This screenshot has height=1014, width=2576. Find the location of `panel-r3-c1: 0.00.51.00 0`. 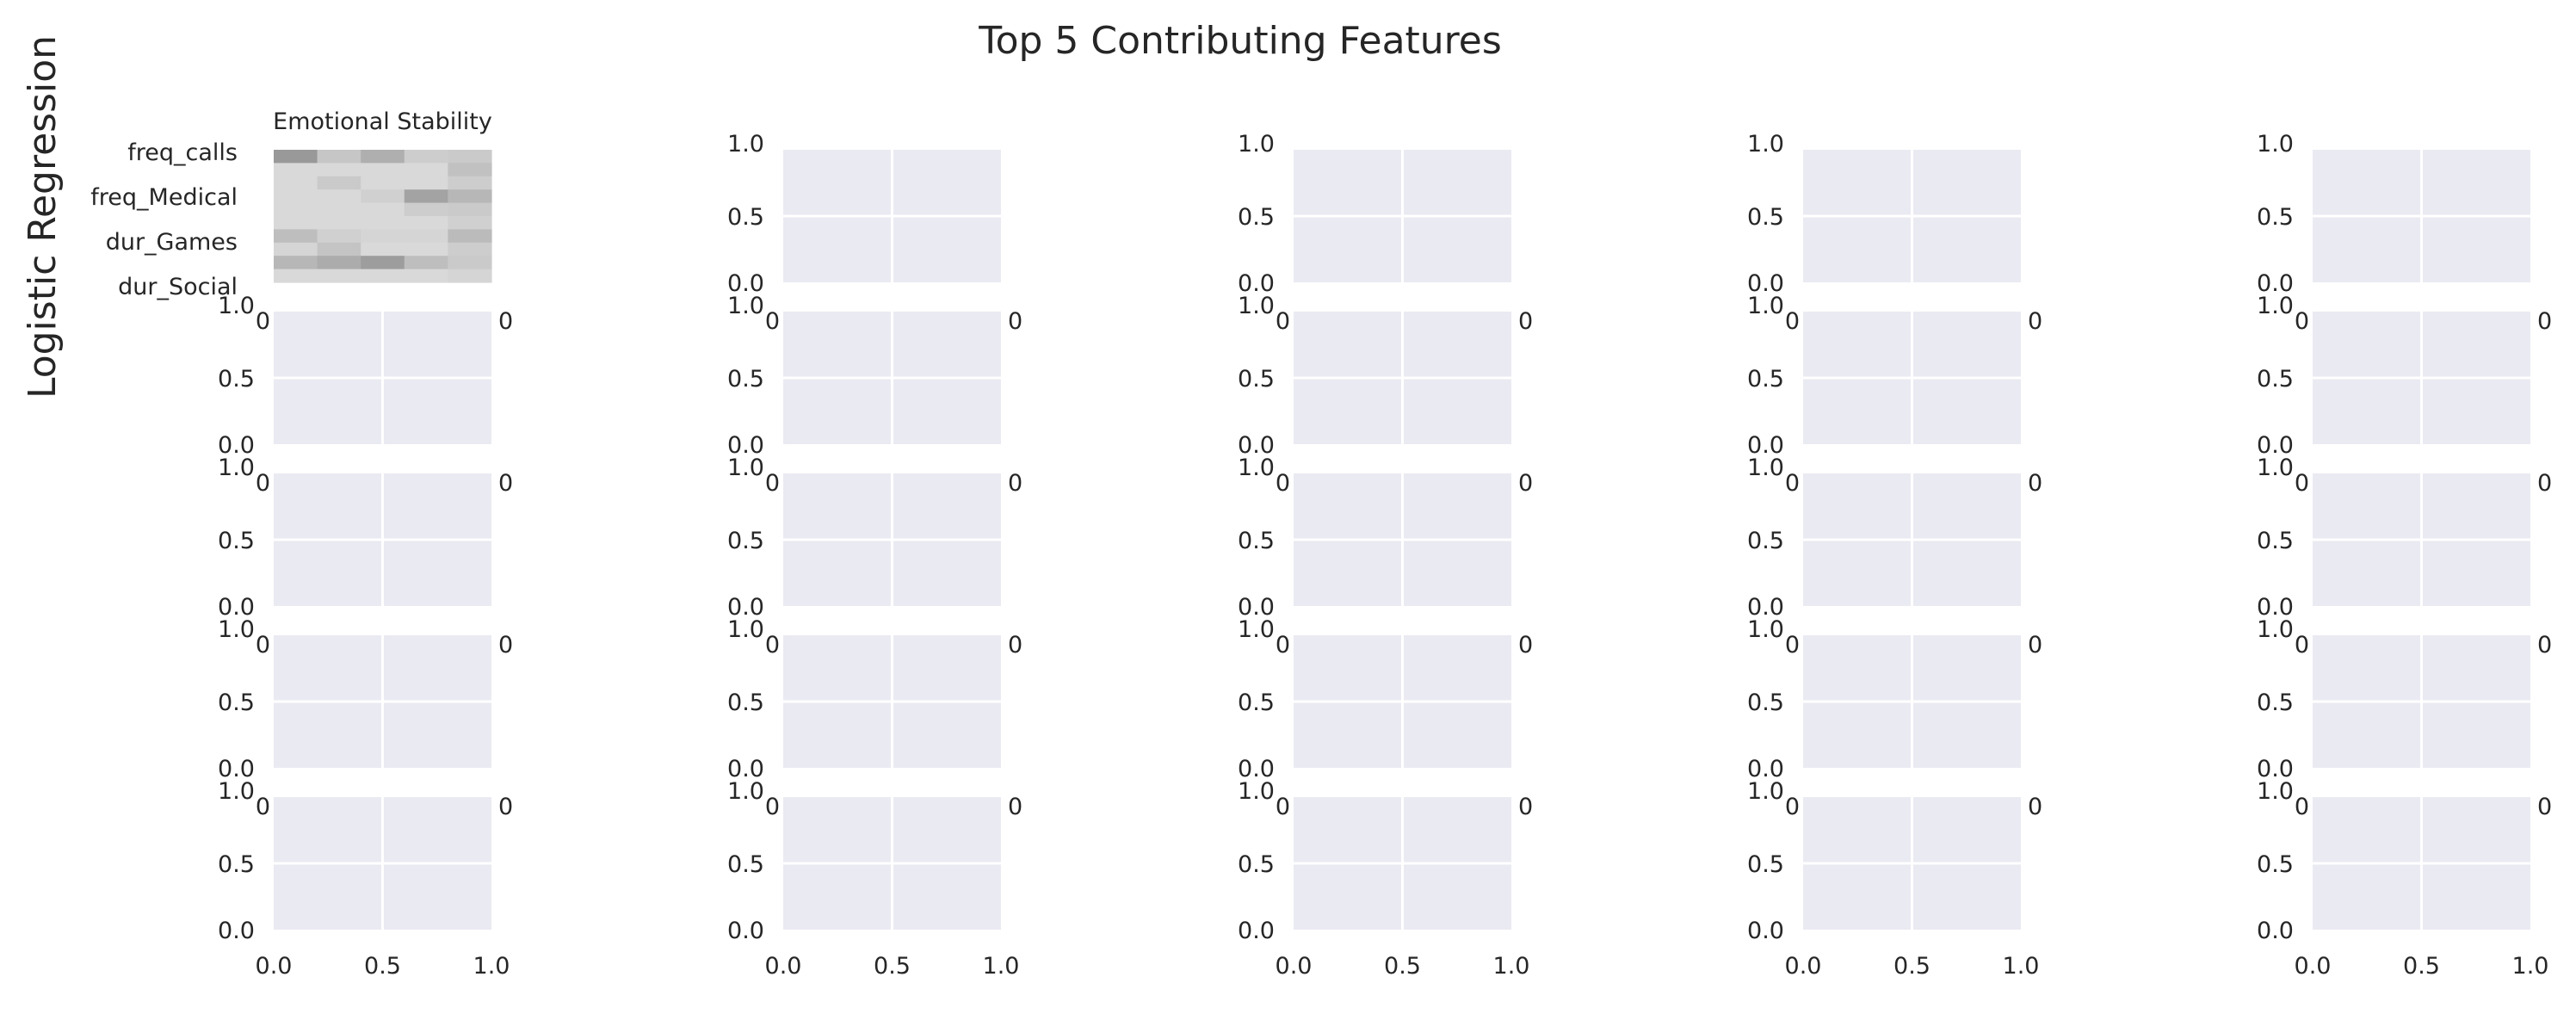

panel-r3-c1: 0.00.51.00 0 is located at coordinates (365, 537).